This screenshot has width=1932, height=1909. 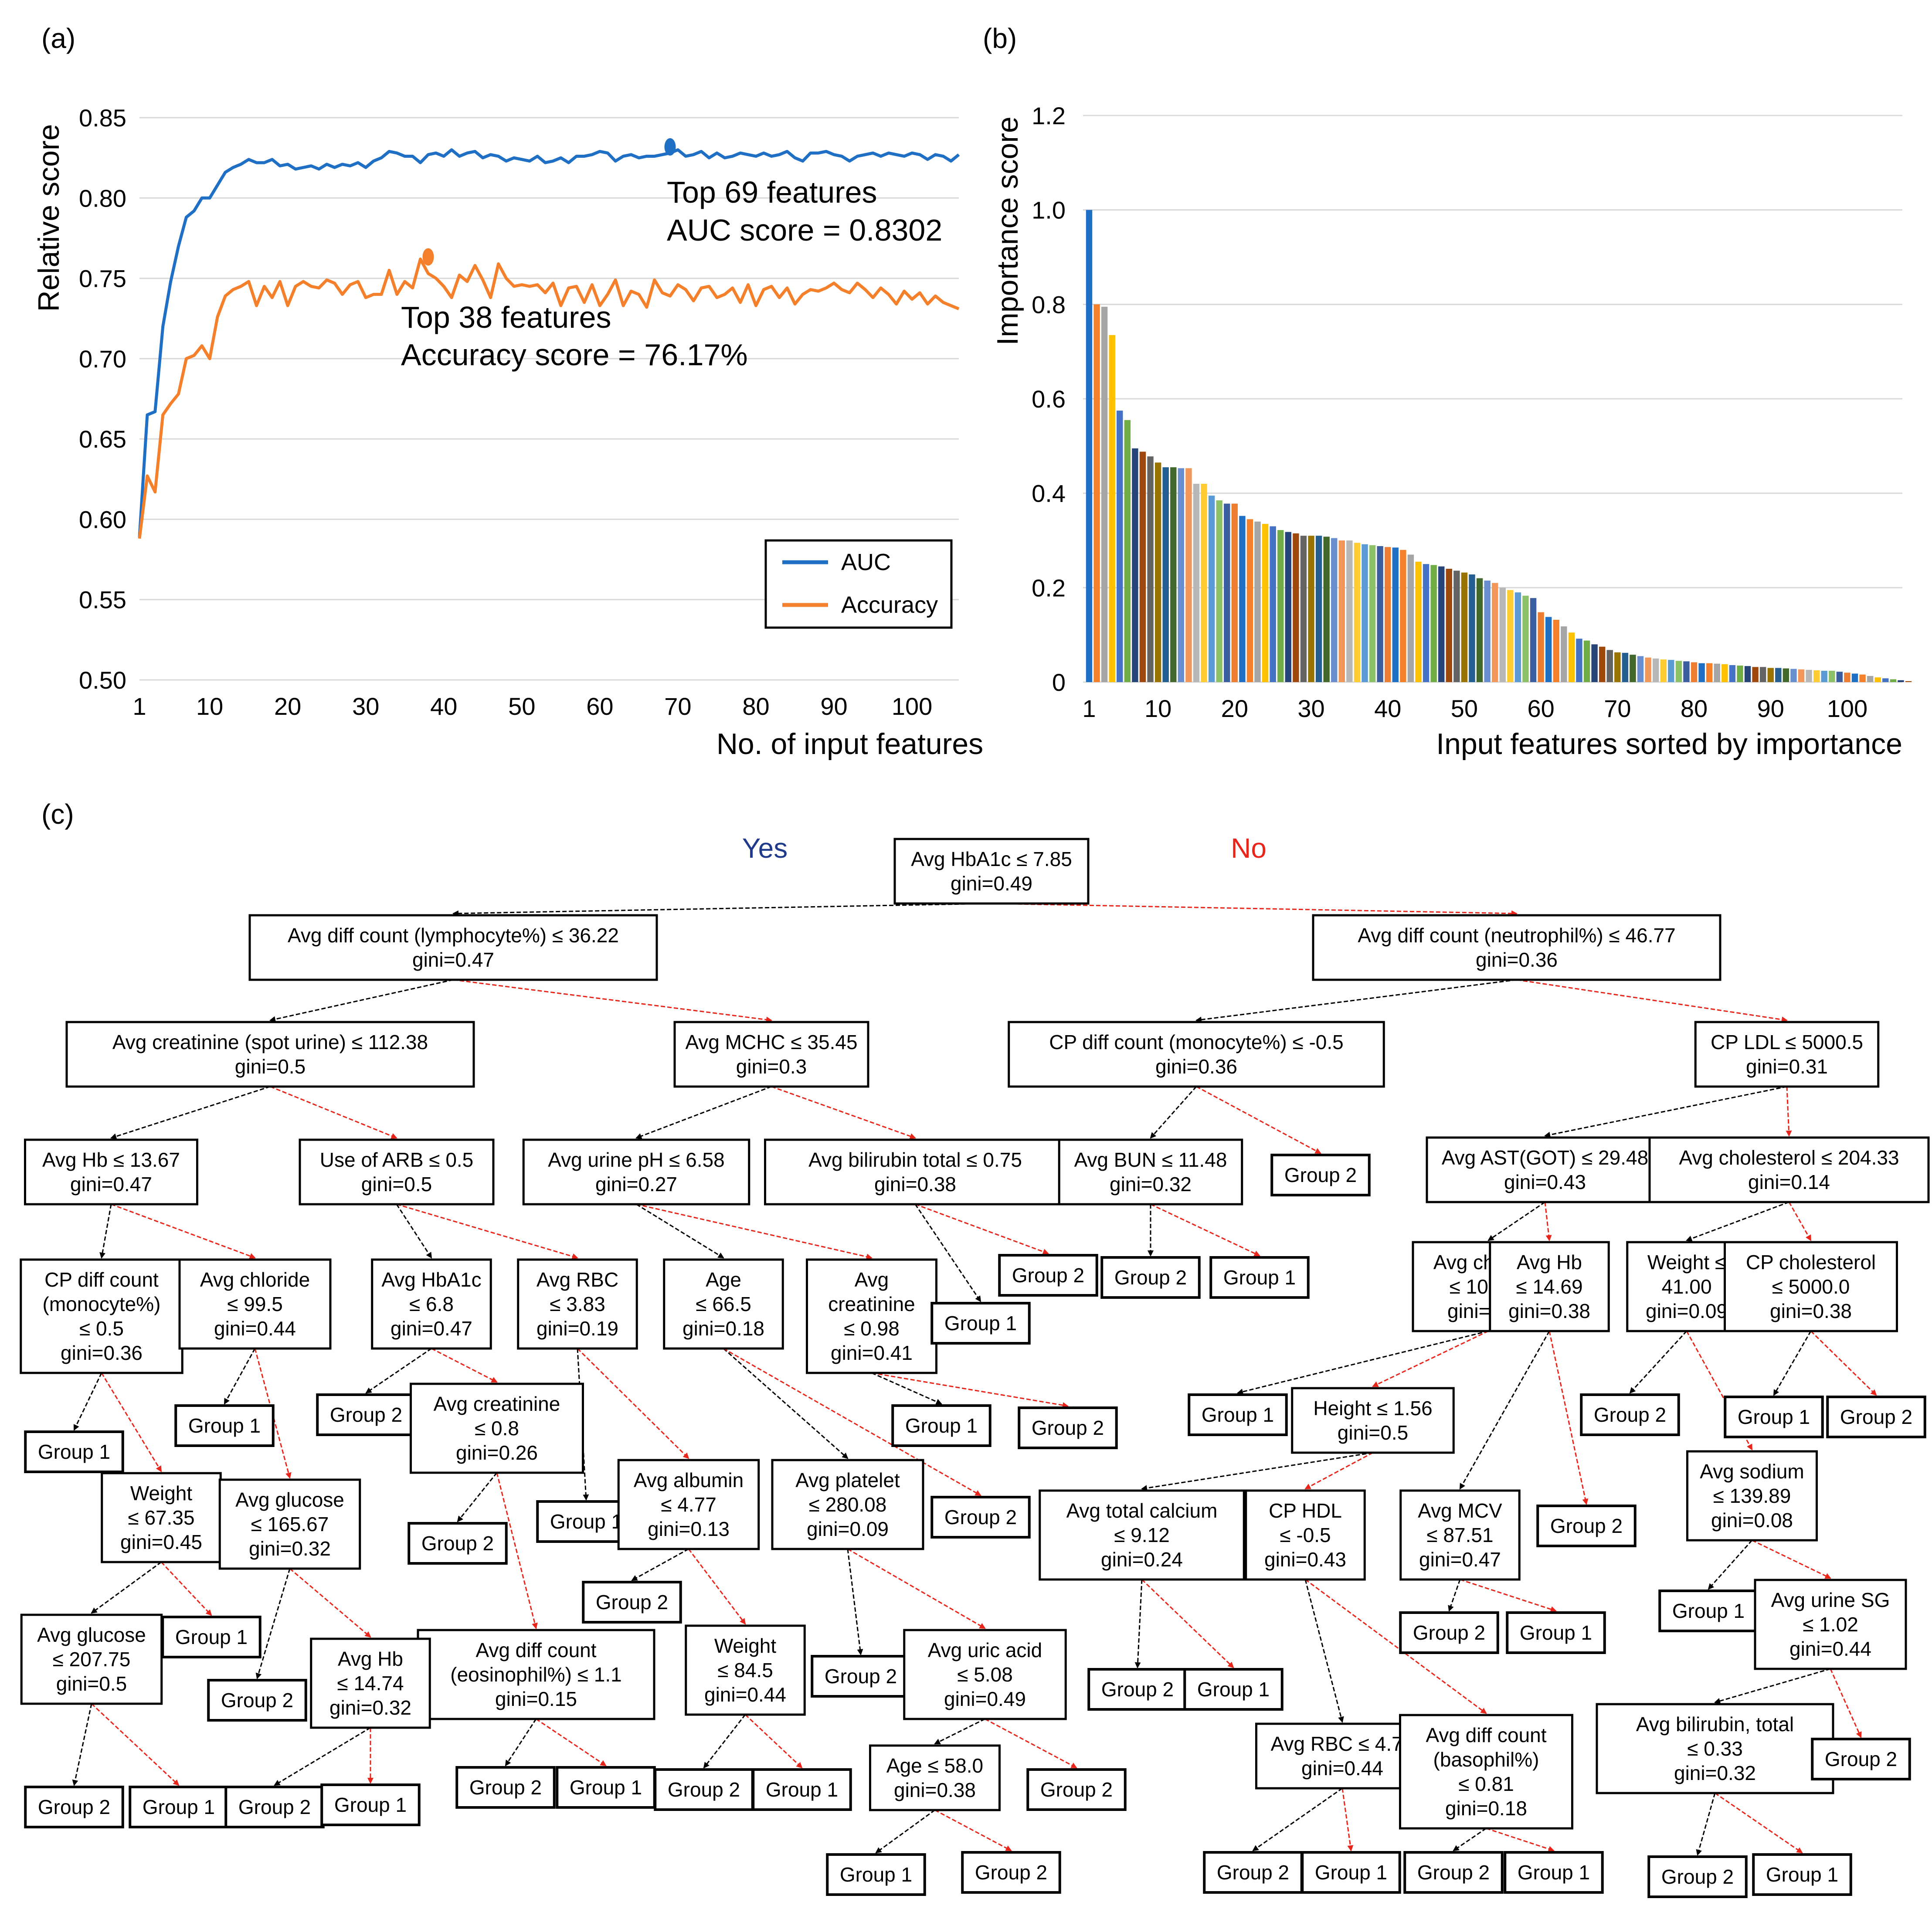 What do you see at coordinates (985, 1674) in the screenshot?
I see `node-text: ≤ 5.08` at bounding box center [985, 1674].